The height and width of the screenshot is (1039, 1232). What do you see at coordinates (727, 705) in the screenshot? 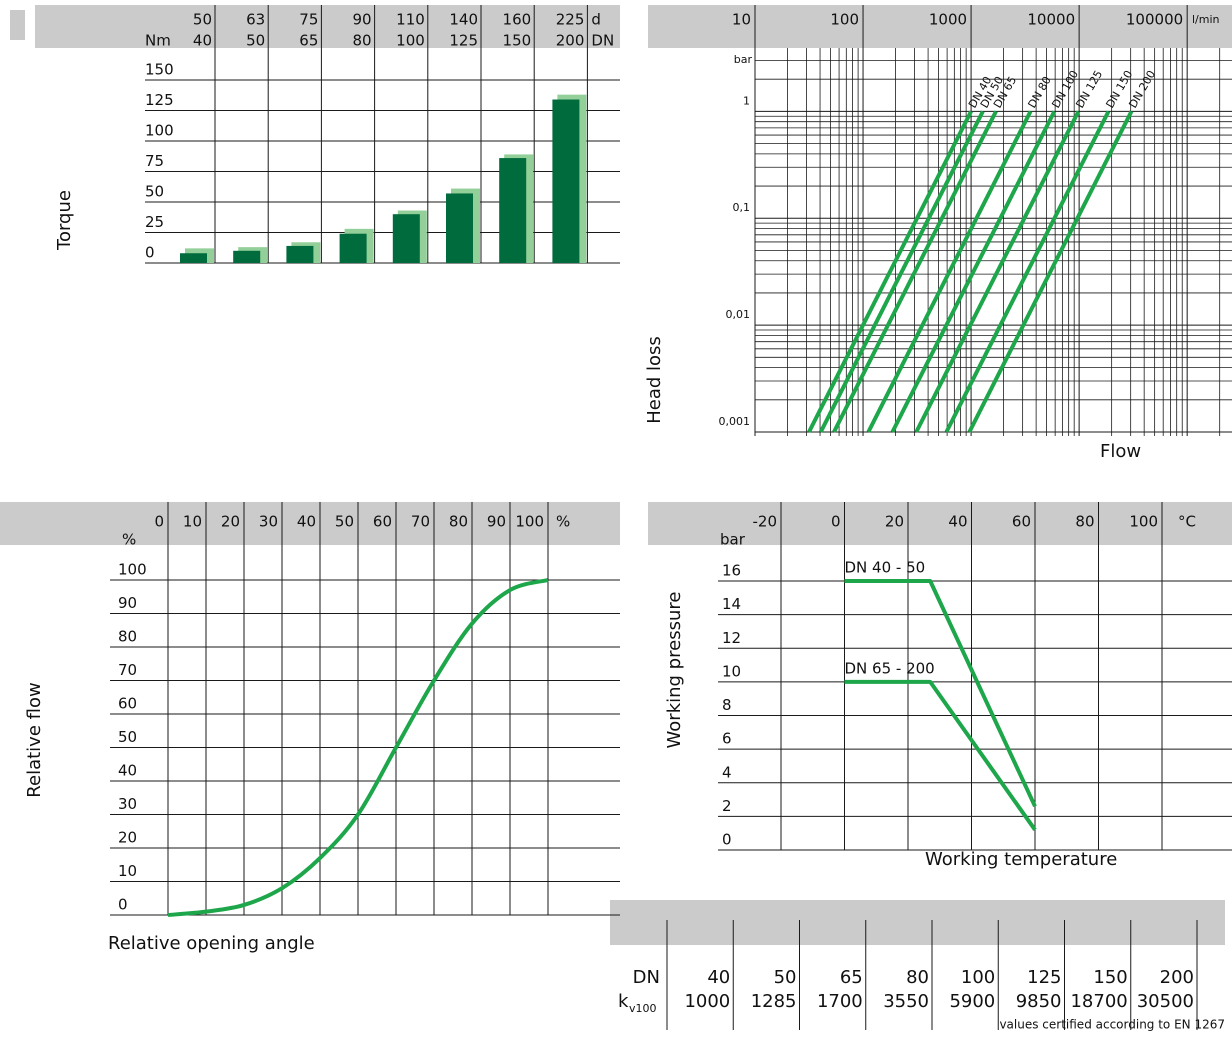
I see `y-tick-label: 8` at bounding box center [727, 705].